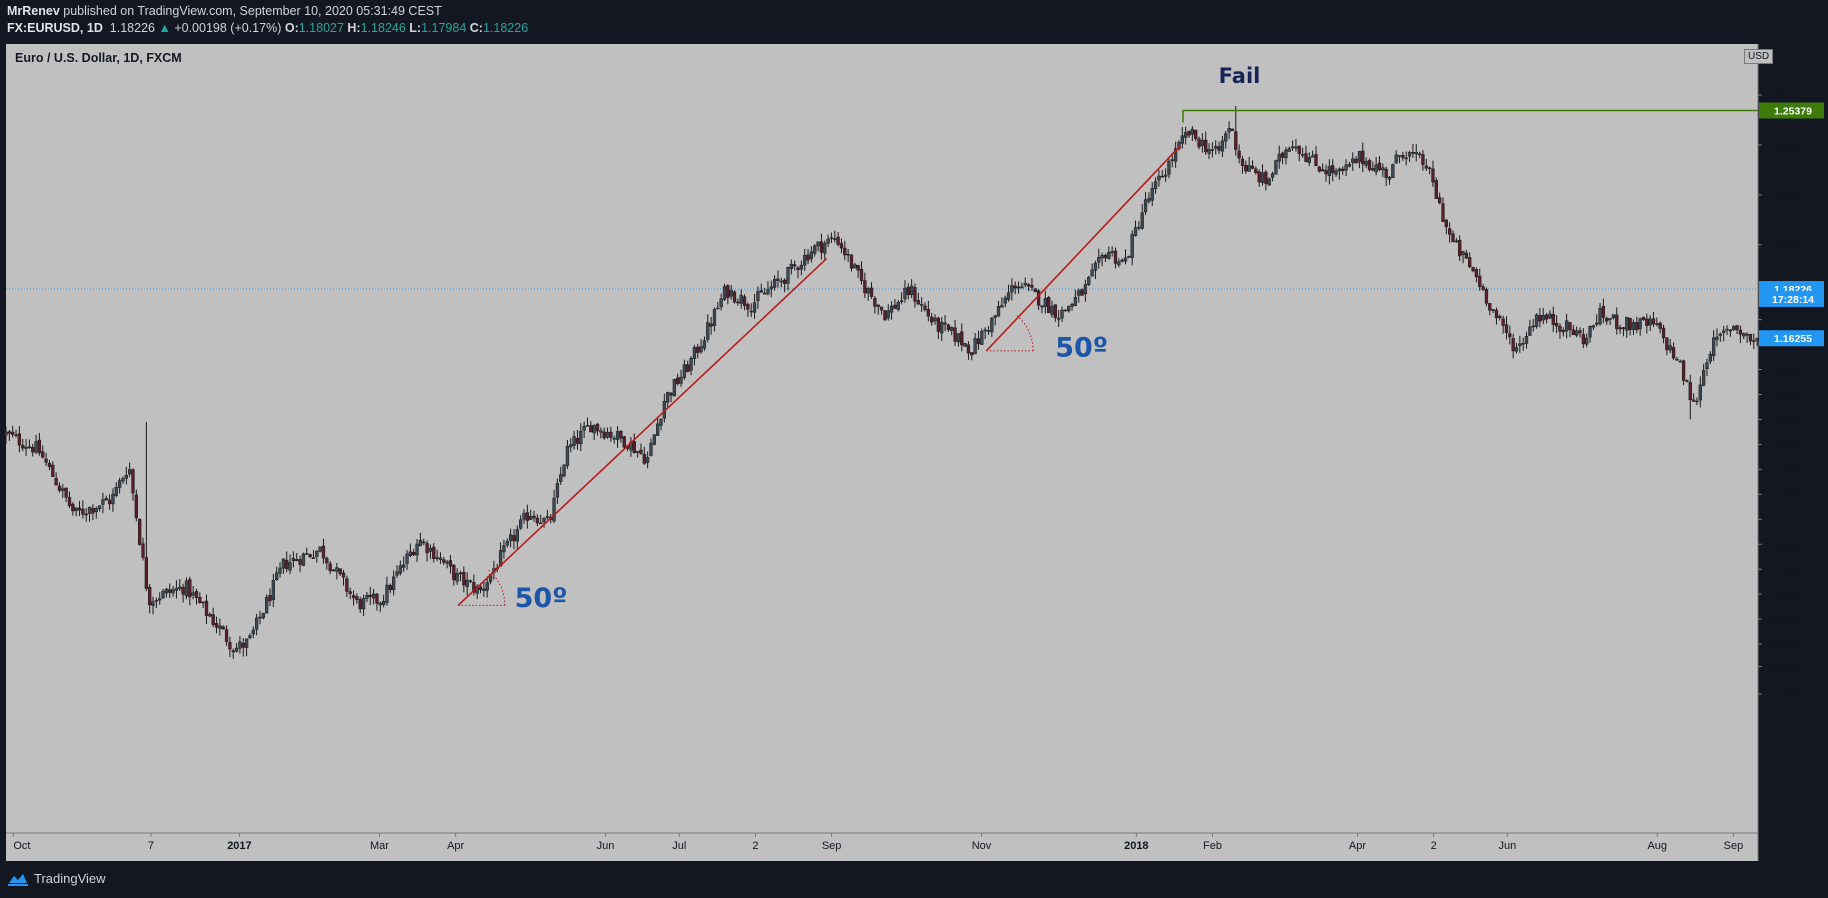 This screenshot has height=898, width=1828. I want to click on author-name: MrRenev, so click(33, 11).